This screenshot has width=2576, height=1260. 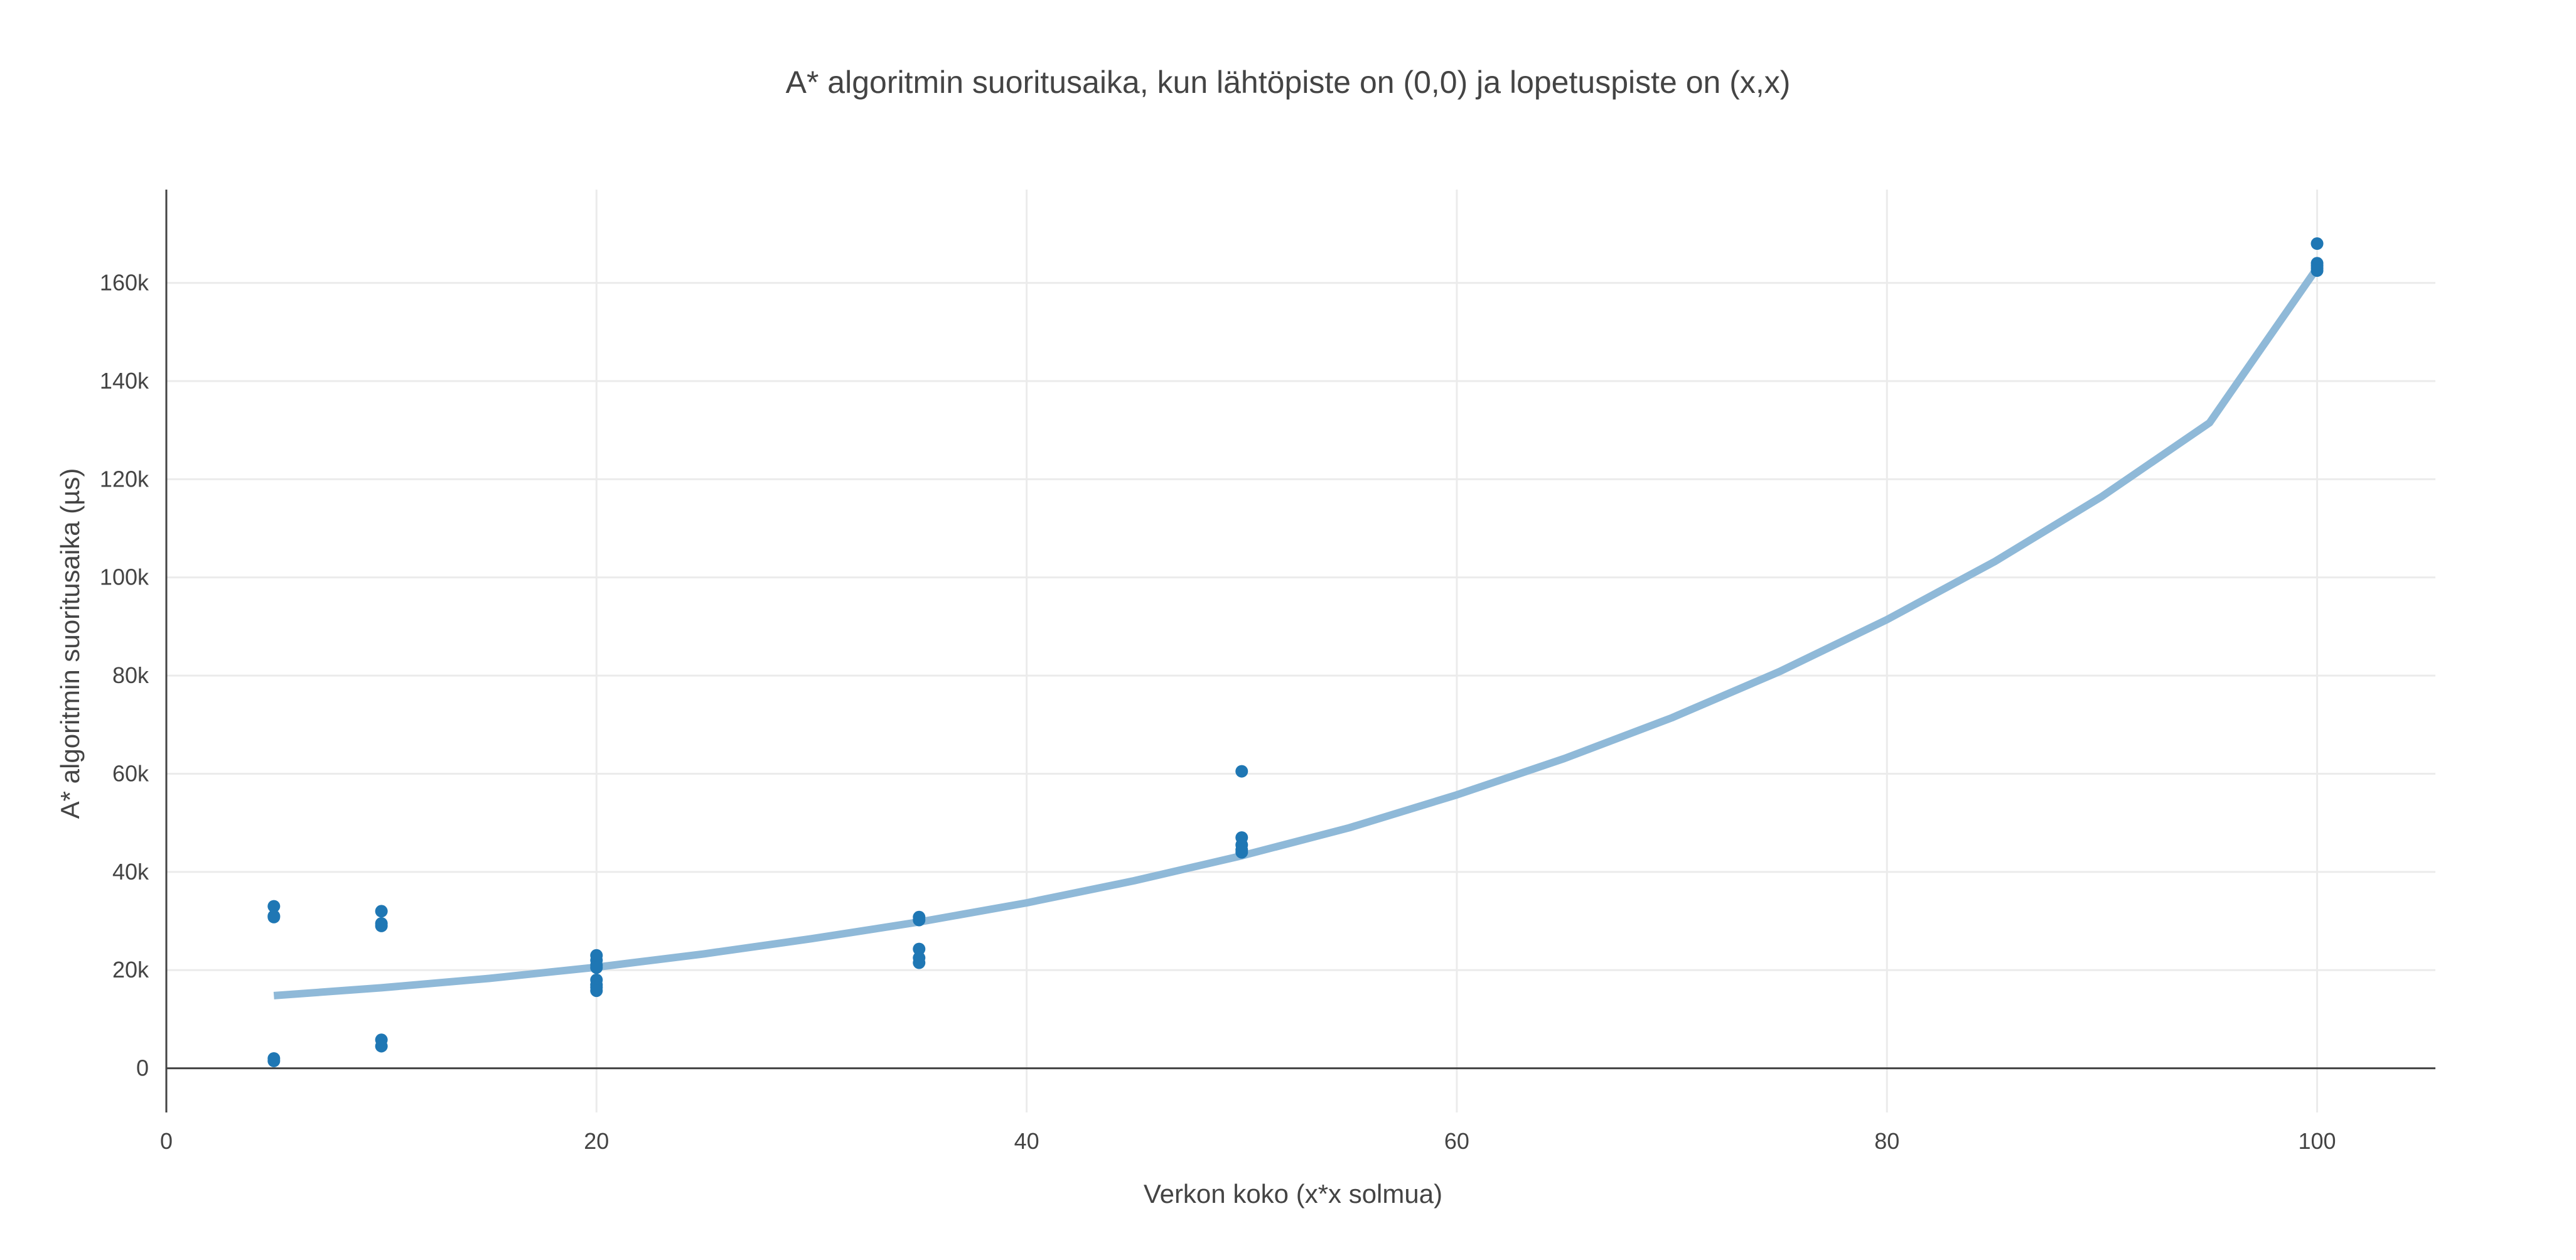 What do you see at coordinates (124, 577) in the screenshot?
I see `y-tick-label: 100k` at bounding box center [124, 577].